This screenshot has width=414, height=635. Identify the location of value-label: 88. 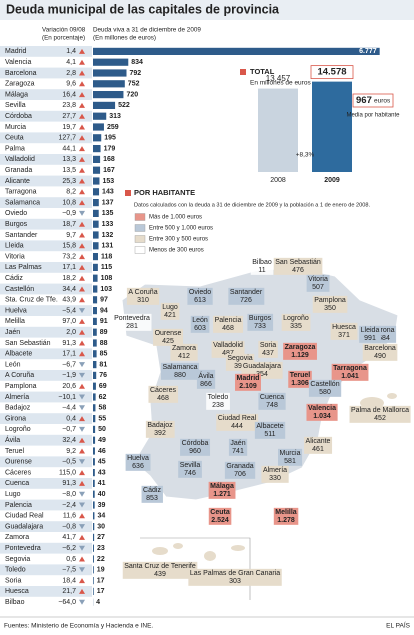
(104, 343).